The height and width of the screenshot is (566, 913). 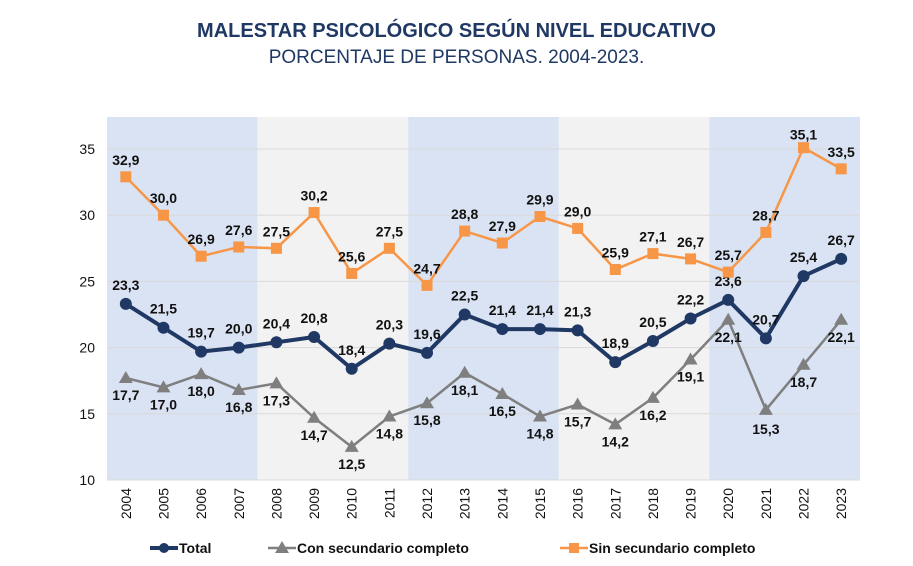 What do you see at coordinates (615, 252) in the screenshot?
I see `data-label: 25,9` at bounding box center [615, 252].